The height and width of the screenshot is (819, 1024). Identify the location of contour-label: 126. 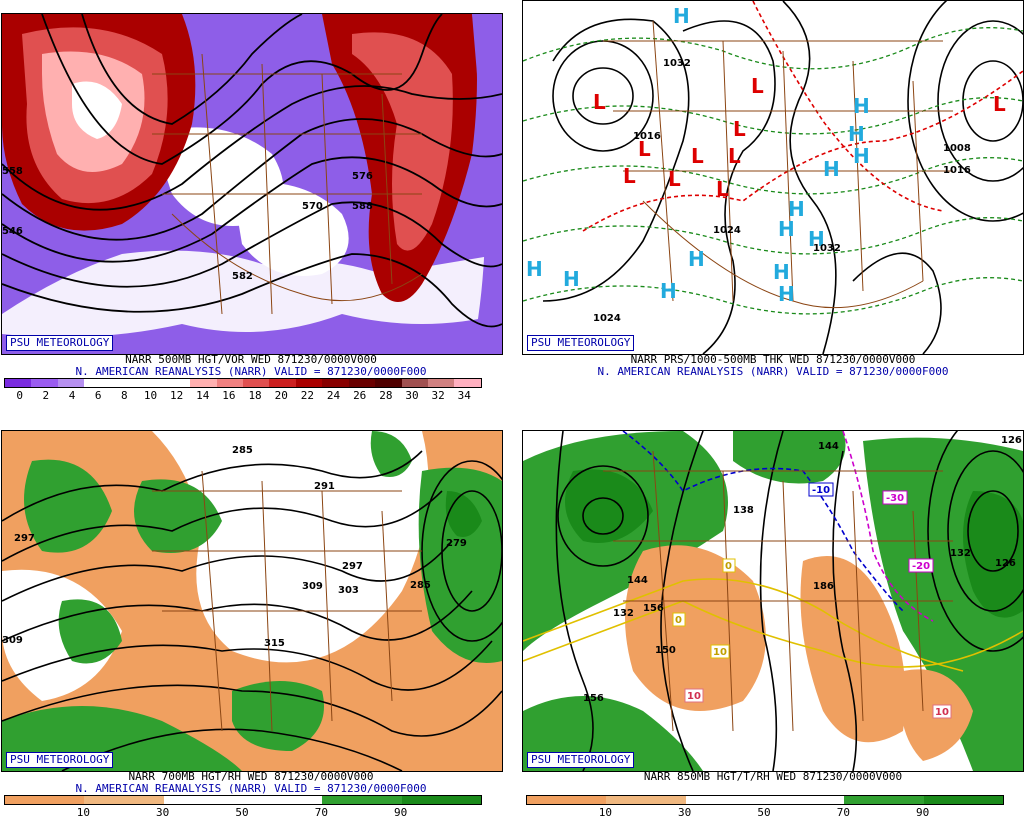
(1005, 563).